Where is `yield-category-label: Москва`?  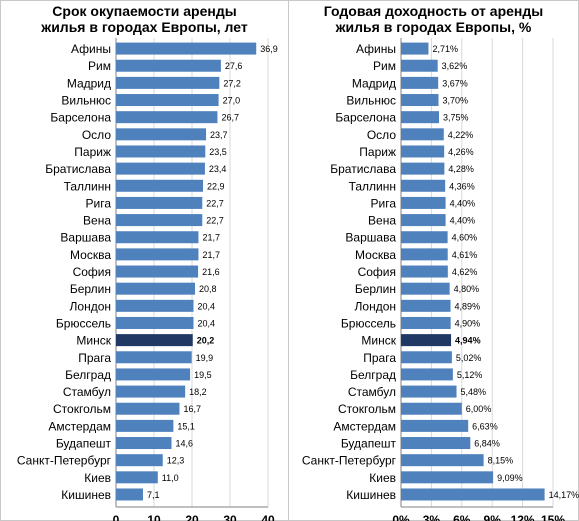 yield-category-label: Москва is located at coordinates (375, 255).